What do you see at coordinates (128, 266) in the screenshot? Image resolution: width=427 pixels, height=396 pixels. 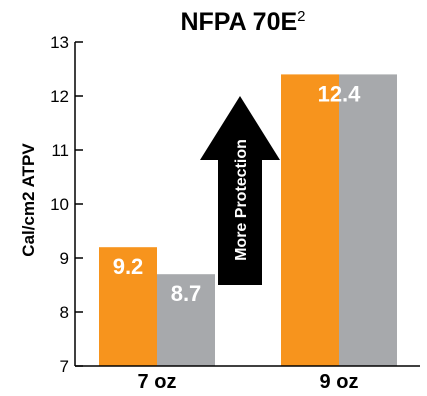 I see `data-label-9-2: 9.2` at bounding box center [128, 266].